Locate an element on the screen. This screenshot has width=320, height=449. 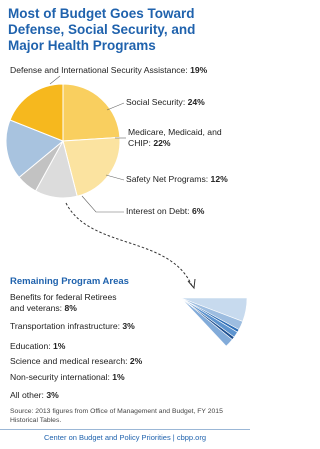
data-label: Safety Net Programs: 12% is located at coordinates (177, 179).